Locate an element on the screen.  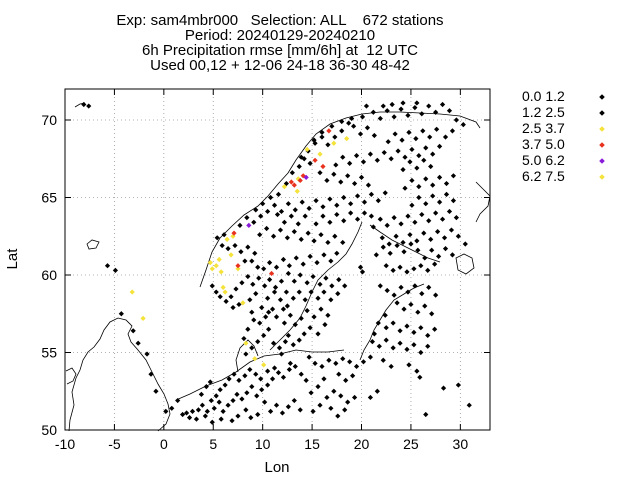
x-tick-label: 10 is located at coordinates (263, 444).